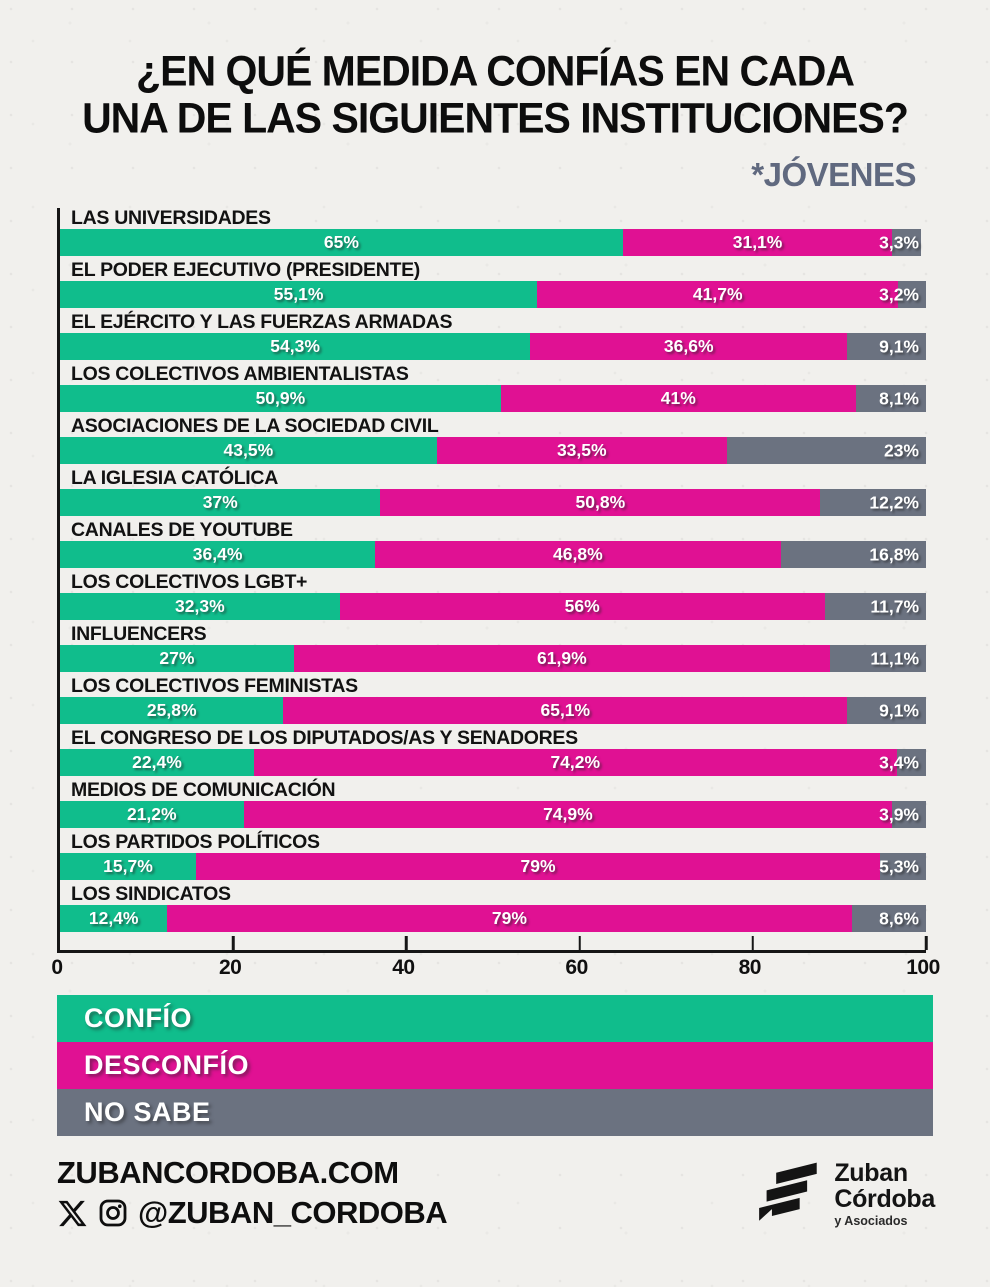  What do you see at coordinates (113, 1213) in the screenshot?
I see `instagram-icon` at bounding box center [113, 1213].